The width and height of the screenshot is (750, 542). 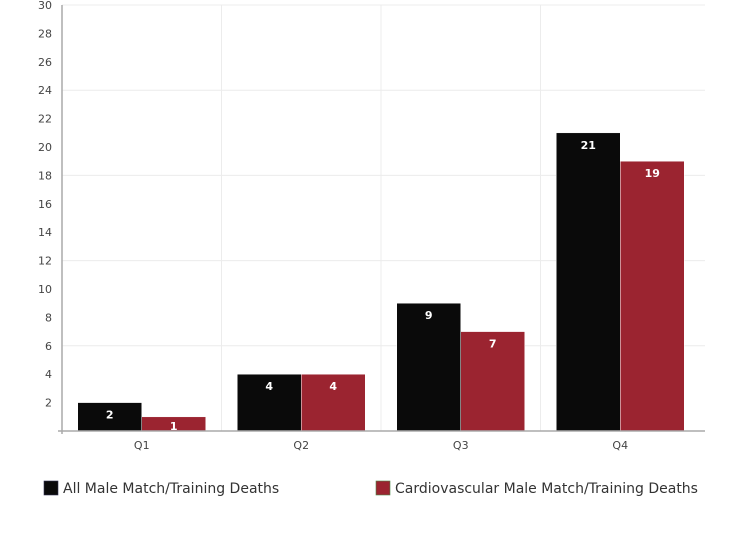 I want to click on data-label: 1, so click(x=174, y=426).